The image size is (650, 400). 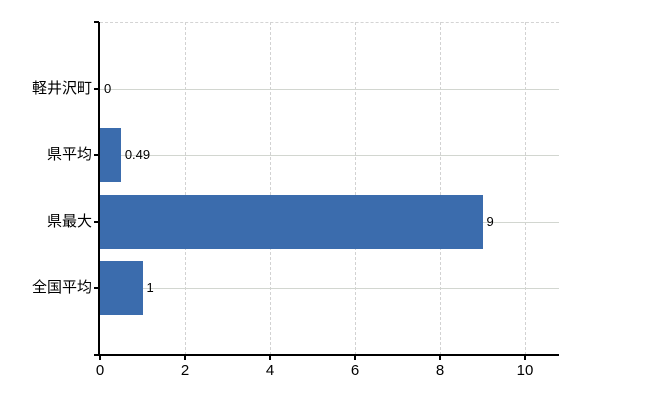 What do you see at coordinates (137, 155) in the screenshot?
I see `value-label: 0.49` at bounding box center [137, 155].